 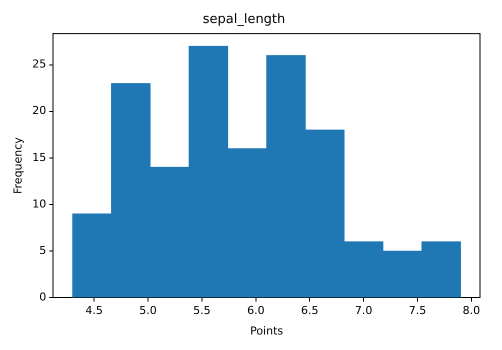 I want to click on y-axis-title: Frequency, so click(x=17, y=165).